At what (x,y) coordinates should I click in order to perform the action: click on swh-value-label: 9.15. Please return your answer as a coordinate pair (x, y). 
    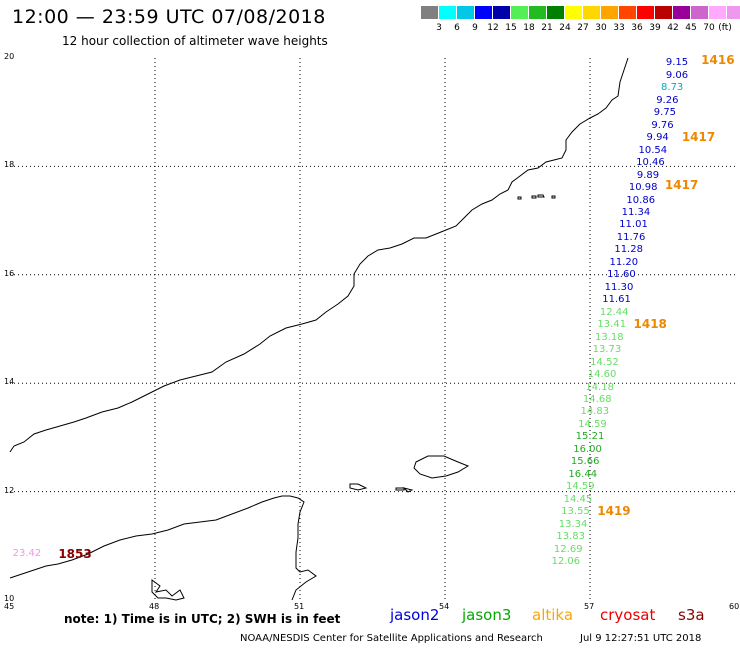
    Looking at the image, I should click on (677, 63).